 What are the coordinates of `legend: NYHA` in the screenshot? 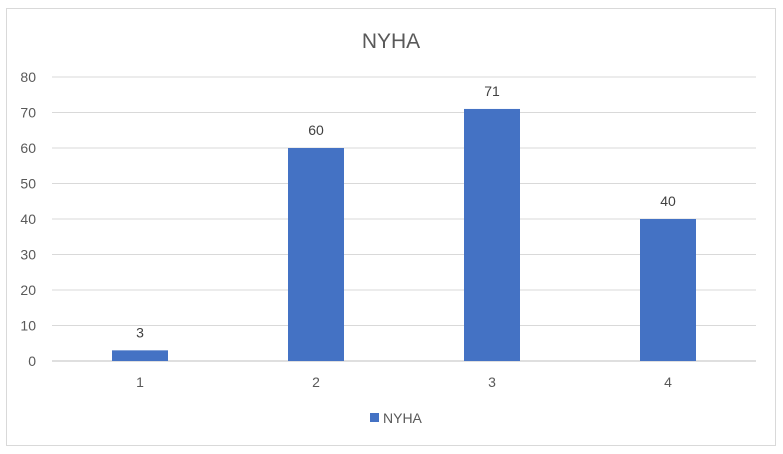 It's located at (396, 418).